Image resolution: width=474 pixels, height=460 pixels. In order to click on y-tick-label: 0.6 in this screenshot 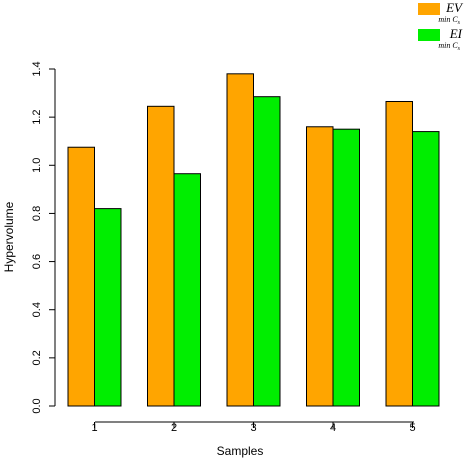, I will do `click(37, 261)`.